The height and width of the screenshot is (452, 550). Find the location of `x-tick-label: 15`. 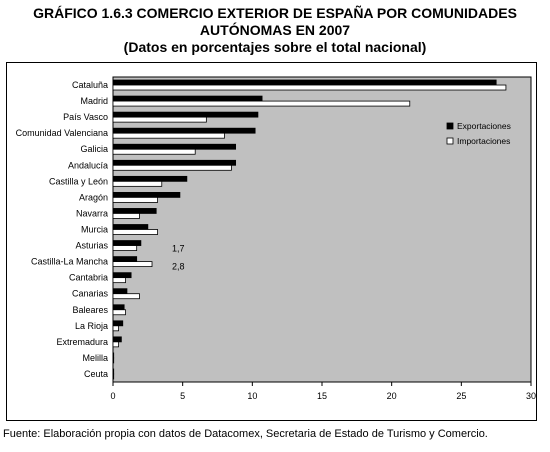

x-tick-label: 15 is located at coordinates (322, 396).